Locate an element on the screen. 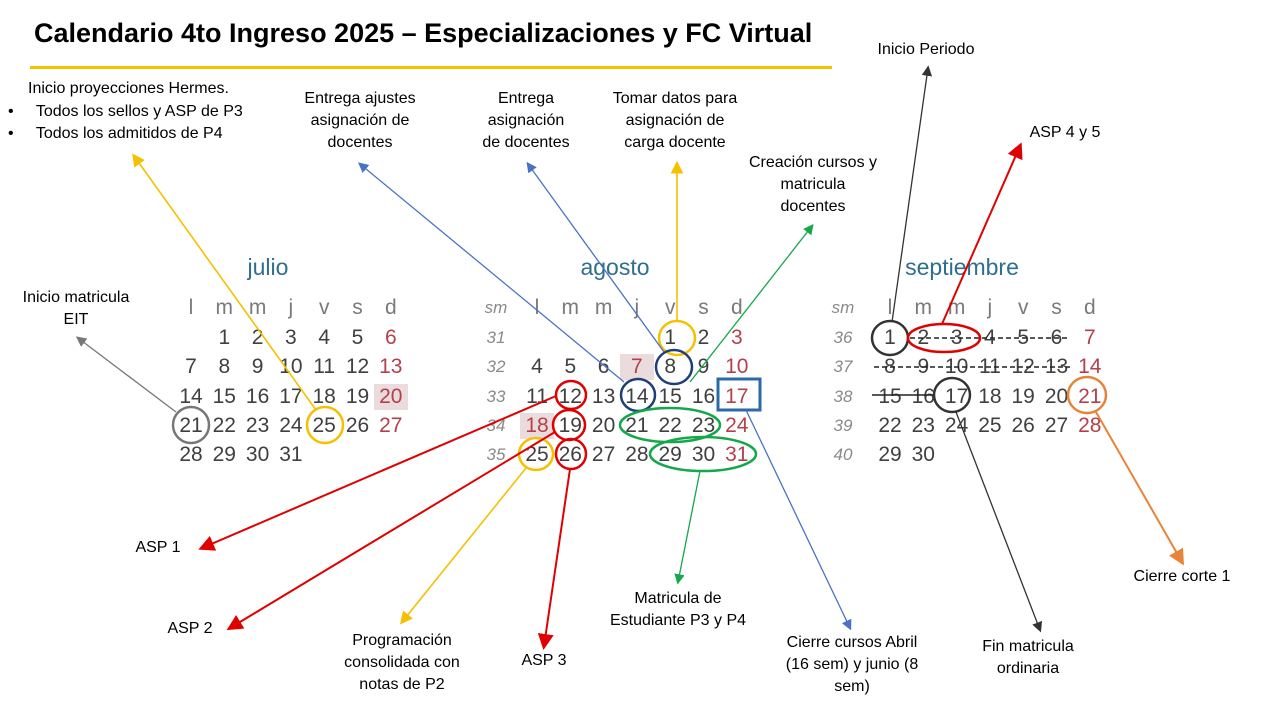  annotation-hermes-bullet-1: • Todos los sellos y ASP de P3 is located at coordinates (125, 111).